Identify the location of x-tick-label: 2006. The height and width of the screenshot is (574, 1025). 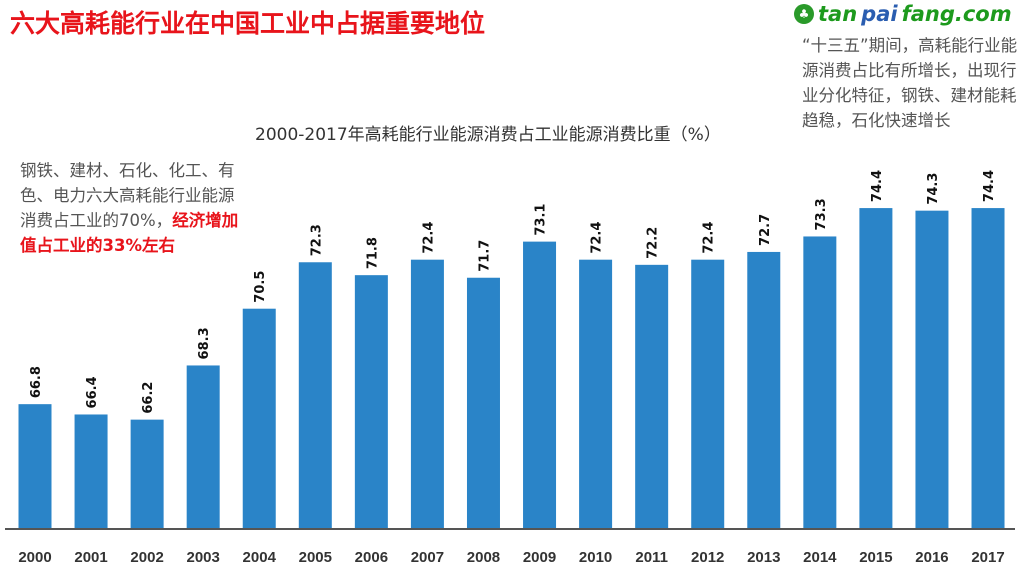
(371, 557).